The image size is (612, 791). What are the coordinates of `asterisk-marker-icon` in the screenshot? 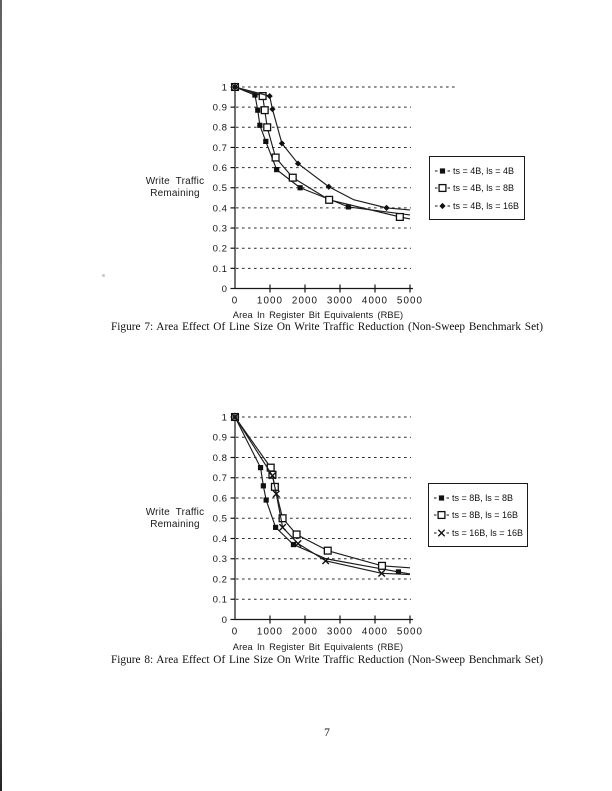 It's located at (235, 417).